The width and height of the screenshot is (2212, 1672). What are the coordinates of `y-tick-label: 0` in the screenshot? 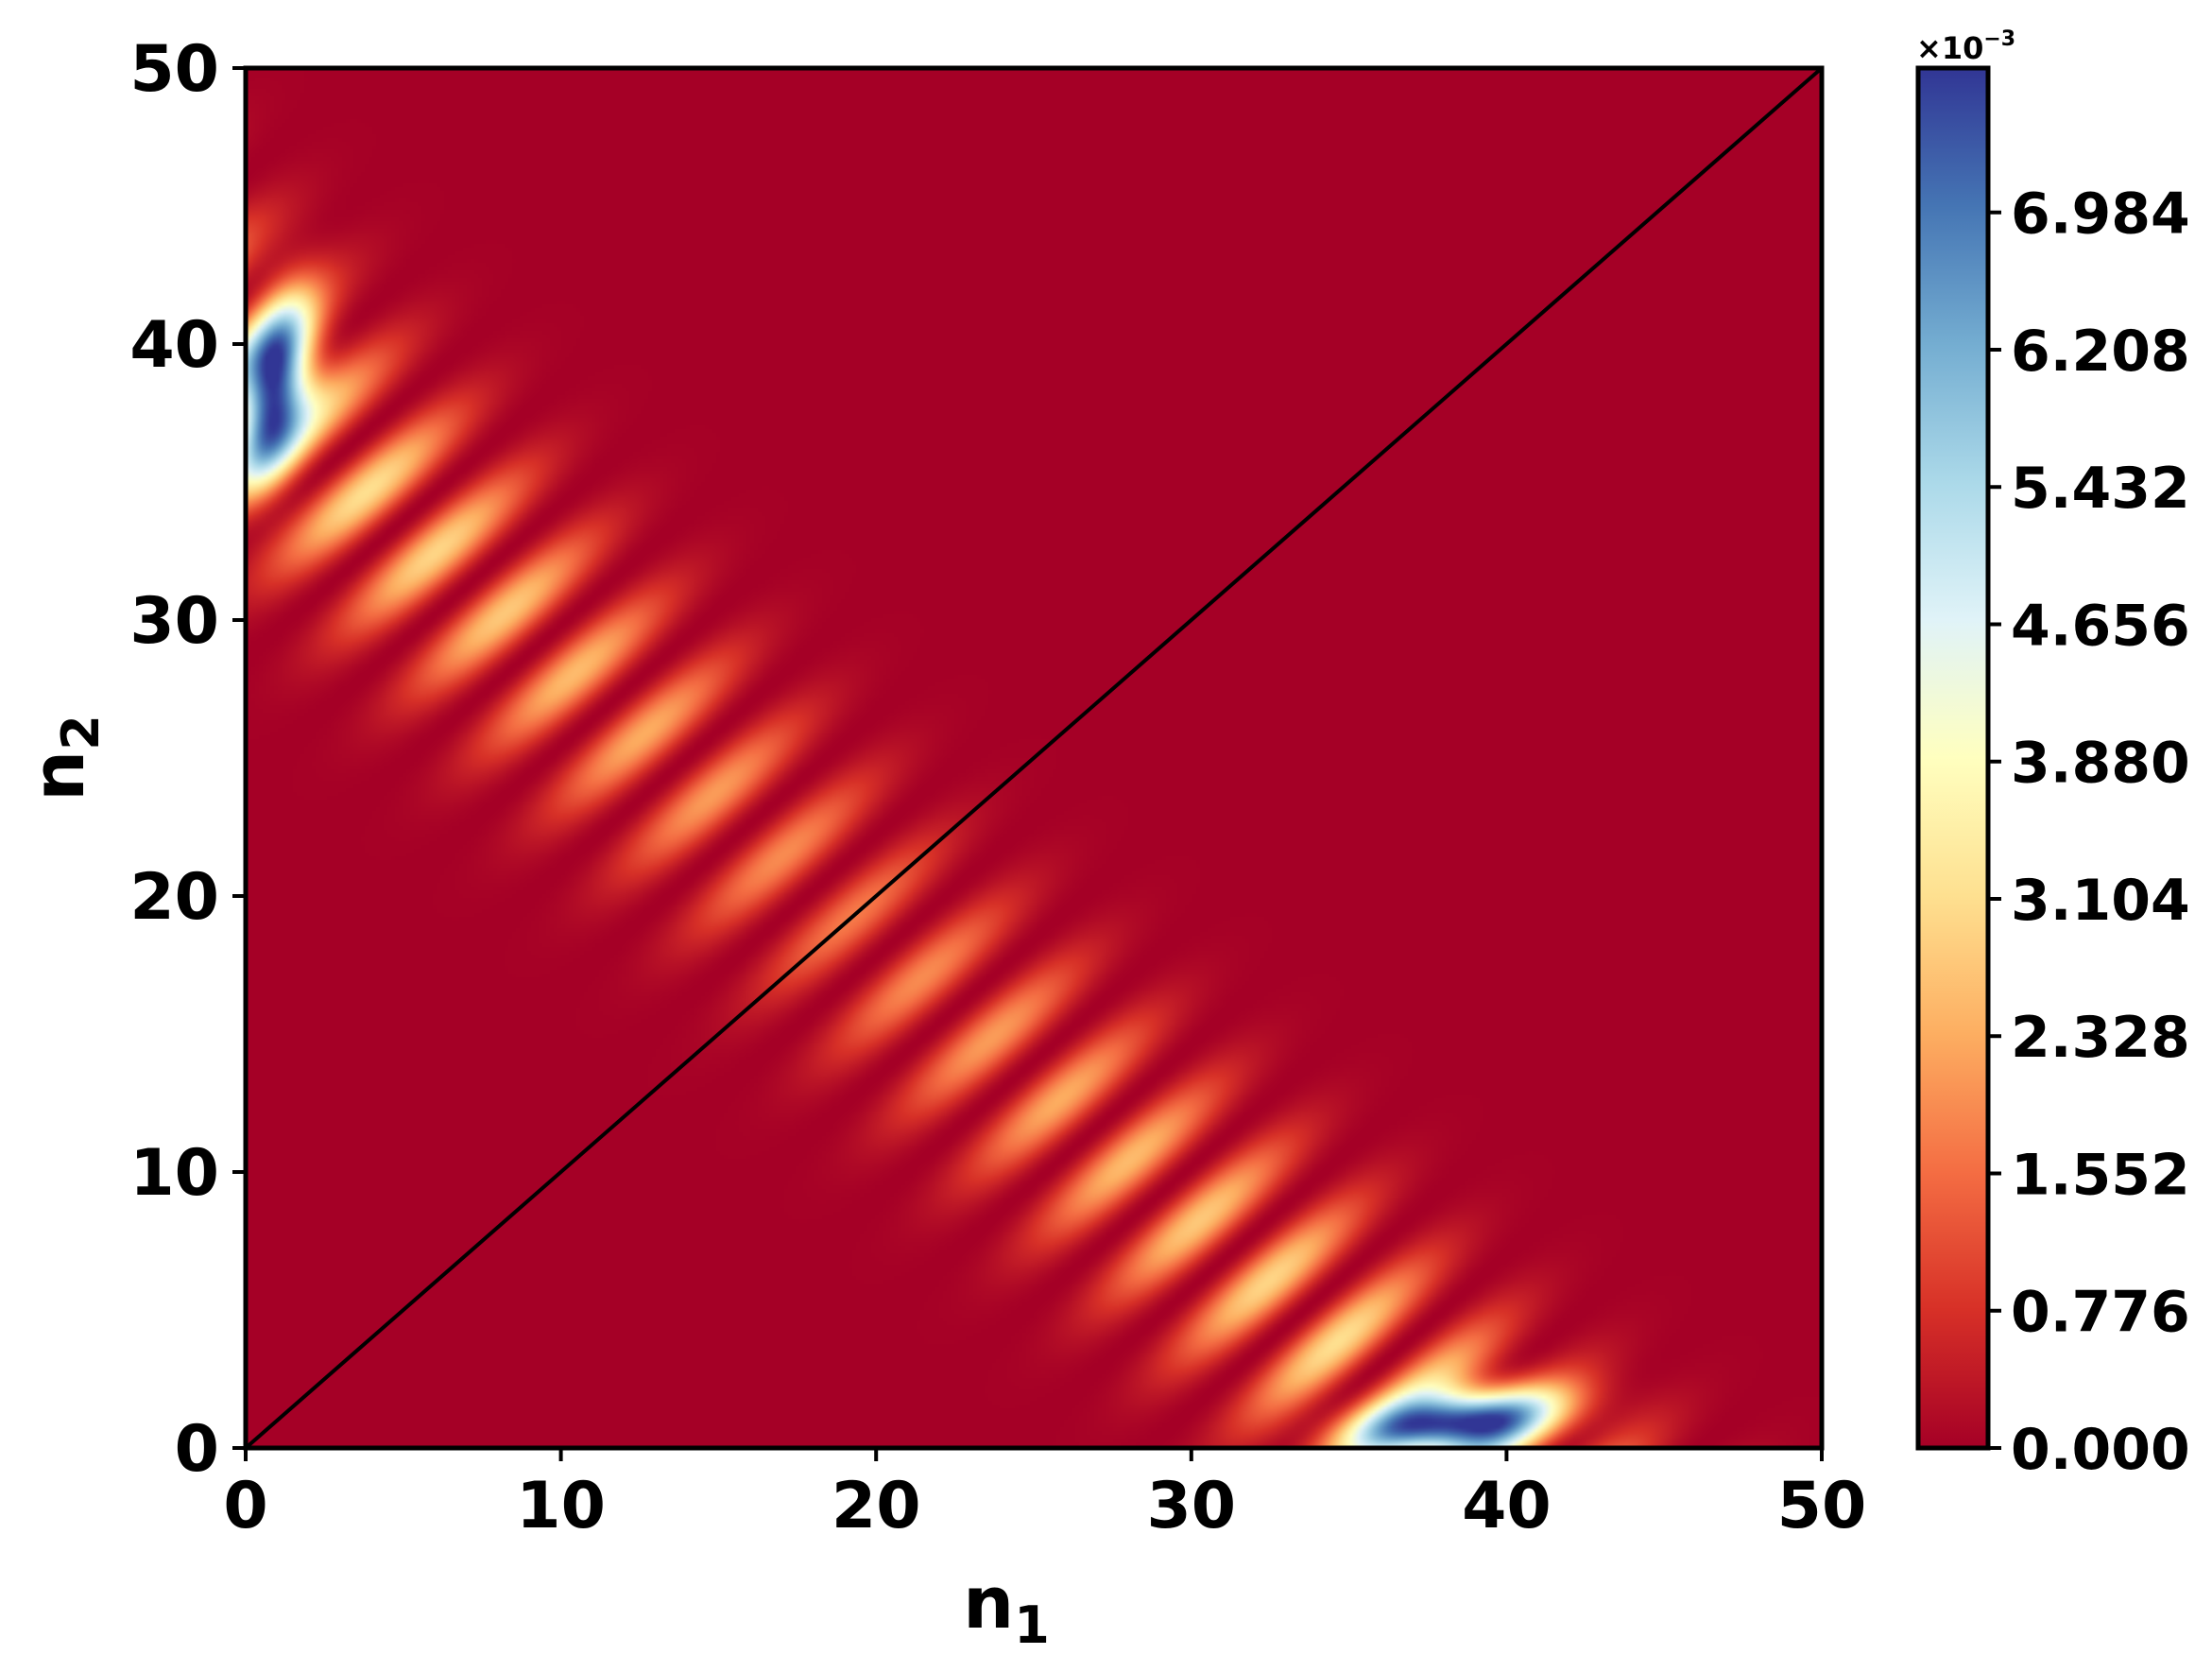 It's located at (197, 1449).